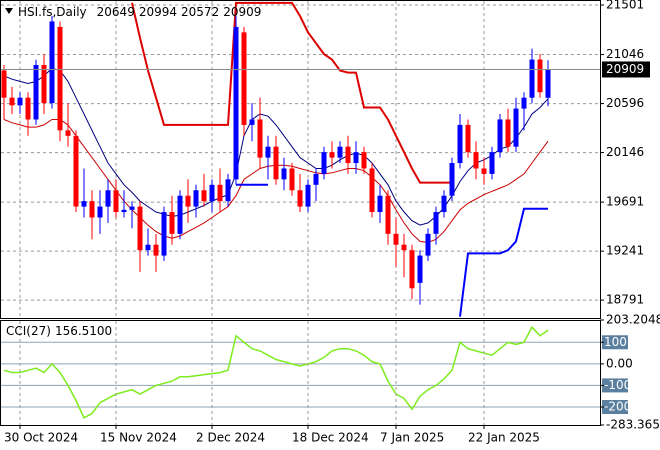 This screenshot has width=660, height=450. What do you see at coordinates (41, 438) in the screenshot?
I see `x-tick-label: 30 Oct 2024` at bounding box center [41, 438].